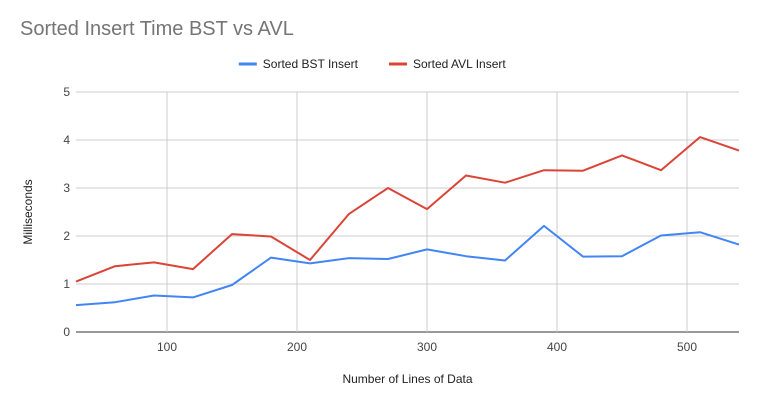 Image resolution: width=760 pixels, height=405 pixels. Describe the element at coordinates (167, 347) in the screenshot. I see `x-tick-label: 100` at that location.